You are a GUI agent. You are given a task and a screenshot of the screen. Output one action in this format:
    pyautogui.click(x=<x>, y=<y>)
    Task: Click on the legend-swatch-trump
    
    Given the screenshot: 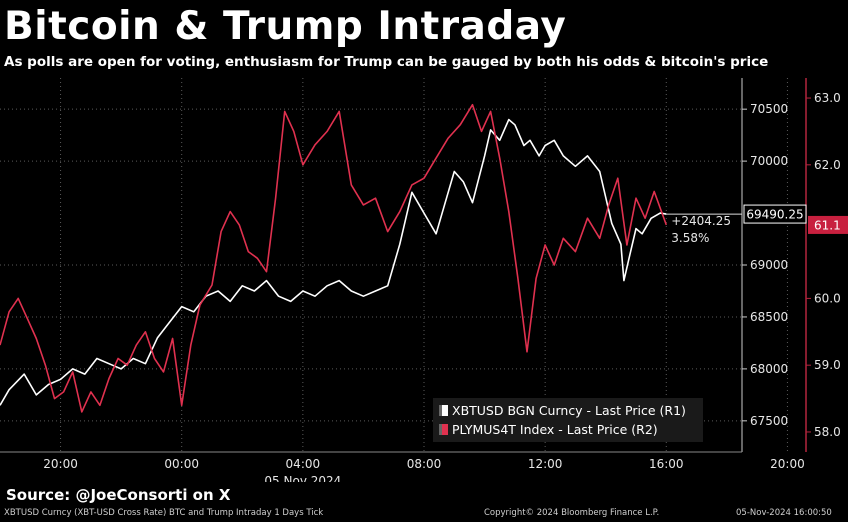 What is the action you would take?
    pyautogui.click(x=443, y=429)
    